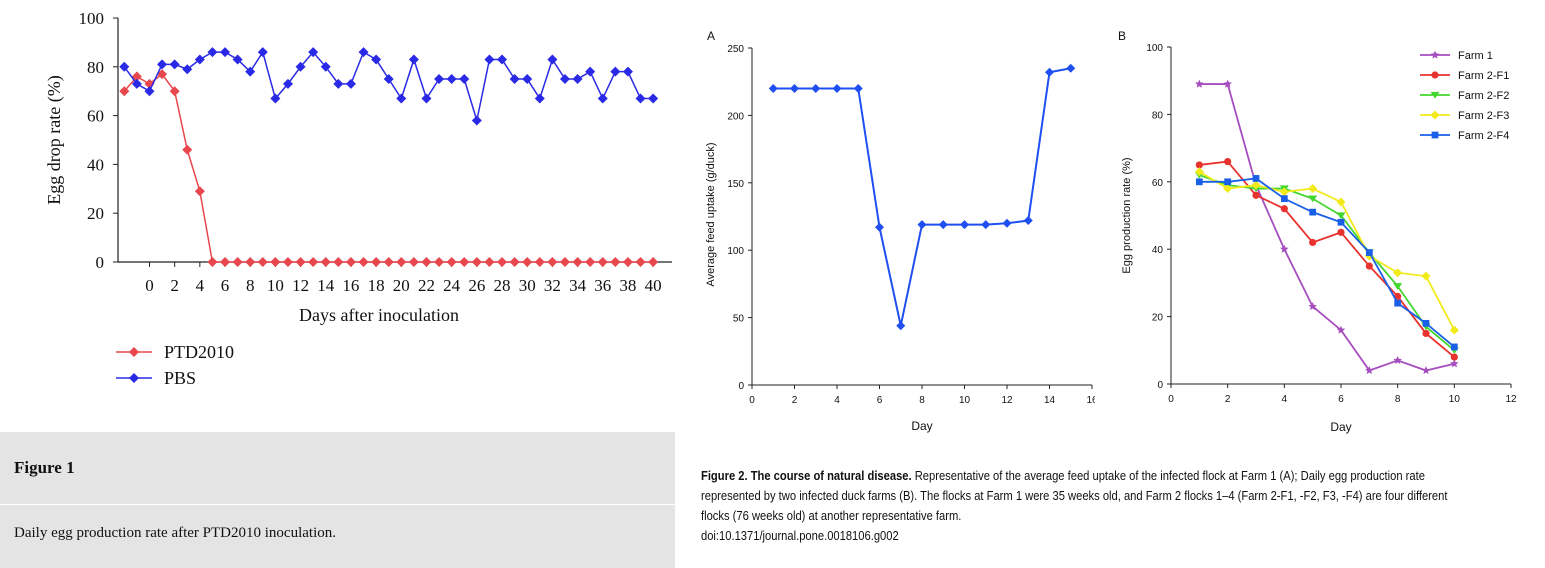  Describe the element at coordinates (337, 468) in the screenshot. I see `figure-1-caption-title-bar: Figure 1` at that location.